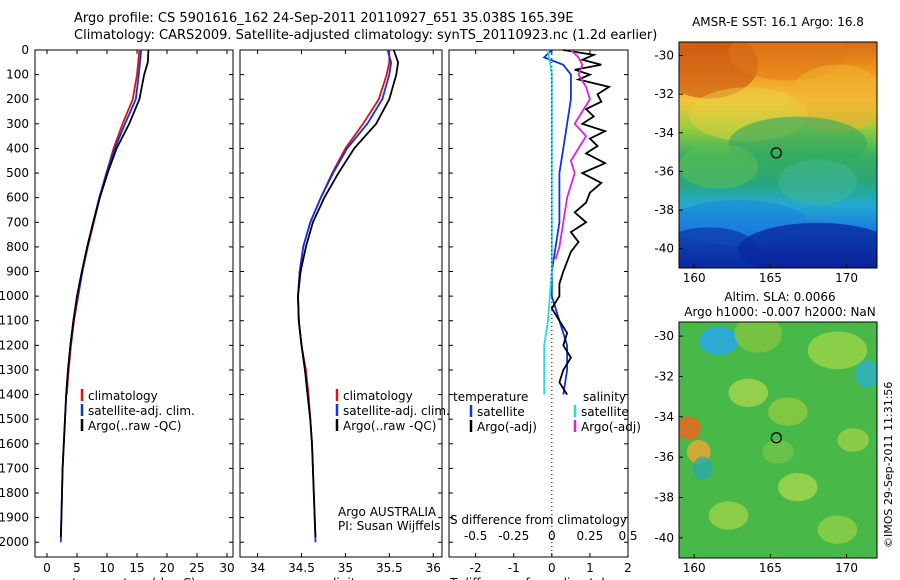 The width and height of the screenshot is (900, 580). I want to click on x-tick-label: -2, so click(476, 568).